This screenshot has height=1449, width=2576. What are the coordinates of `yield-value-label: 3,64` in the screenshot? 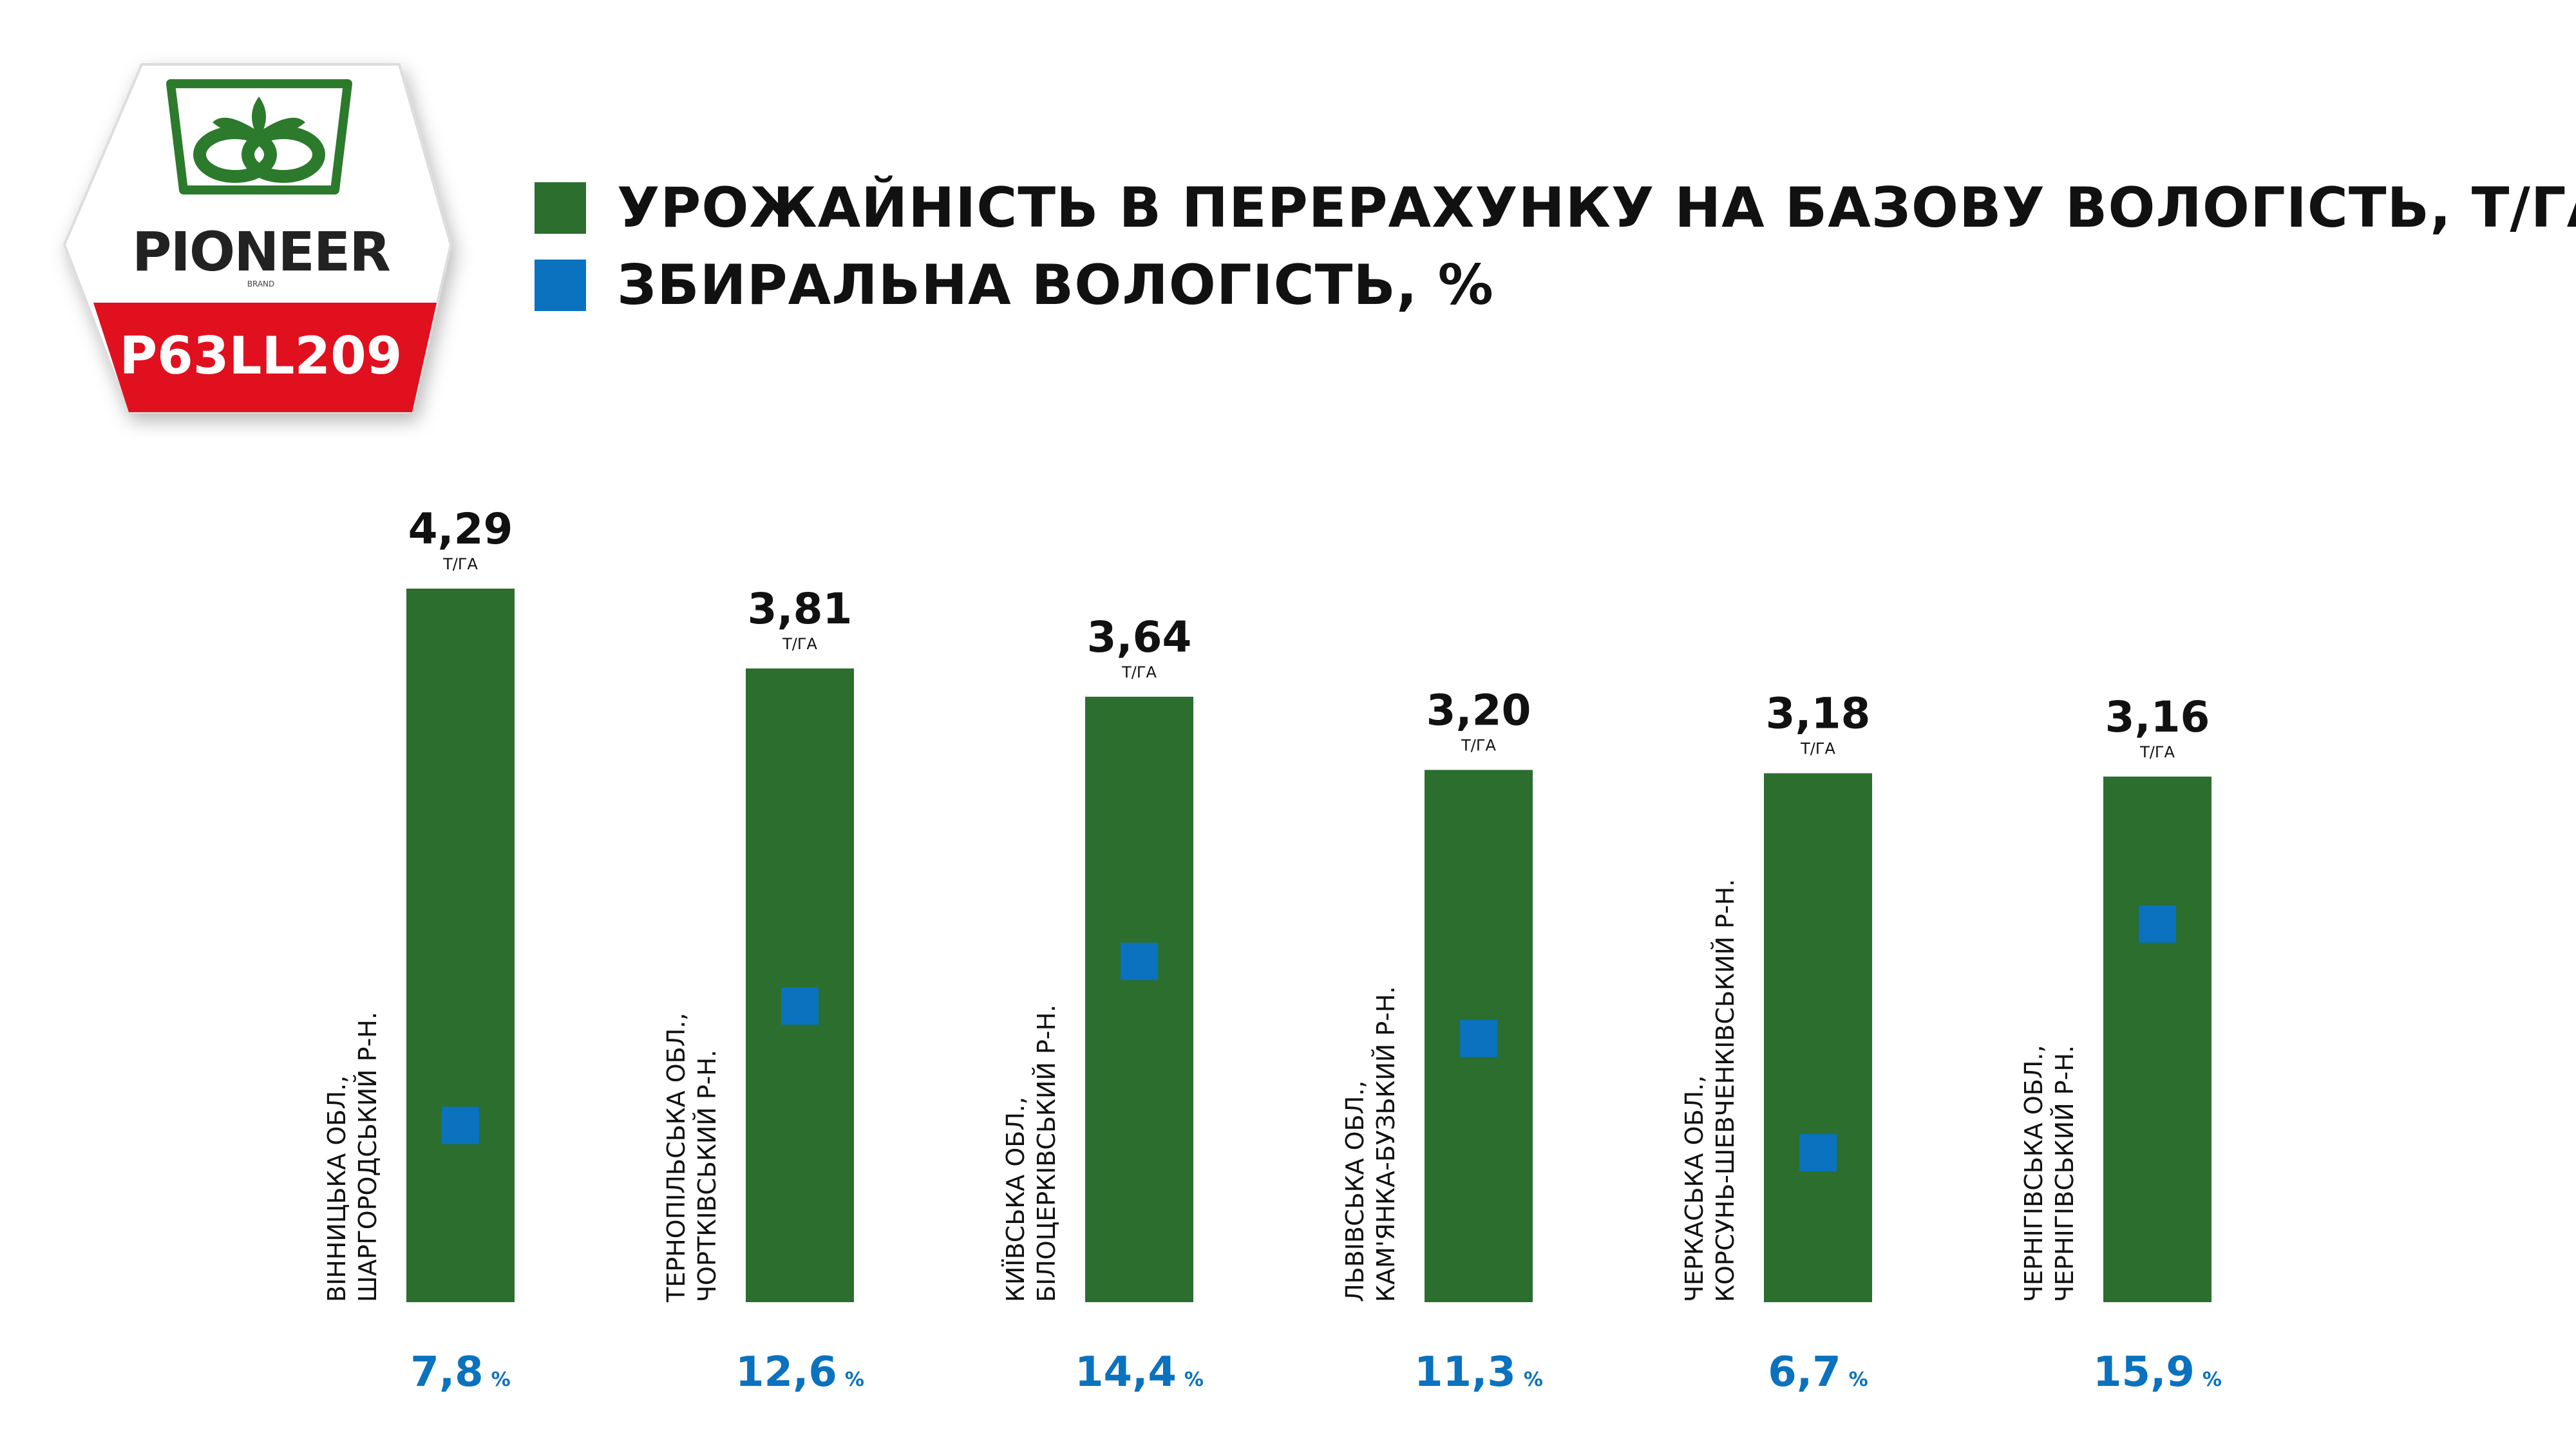 It's located at (1139, 637).